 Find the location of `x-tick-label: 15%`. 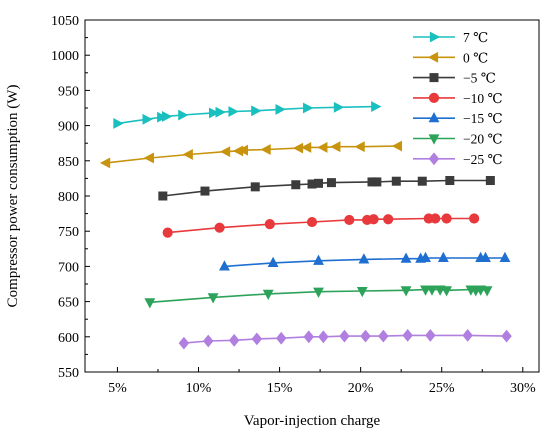

x-tick-label: 15% is located at coordinates (280, 388).